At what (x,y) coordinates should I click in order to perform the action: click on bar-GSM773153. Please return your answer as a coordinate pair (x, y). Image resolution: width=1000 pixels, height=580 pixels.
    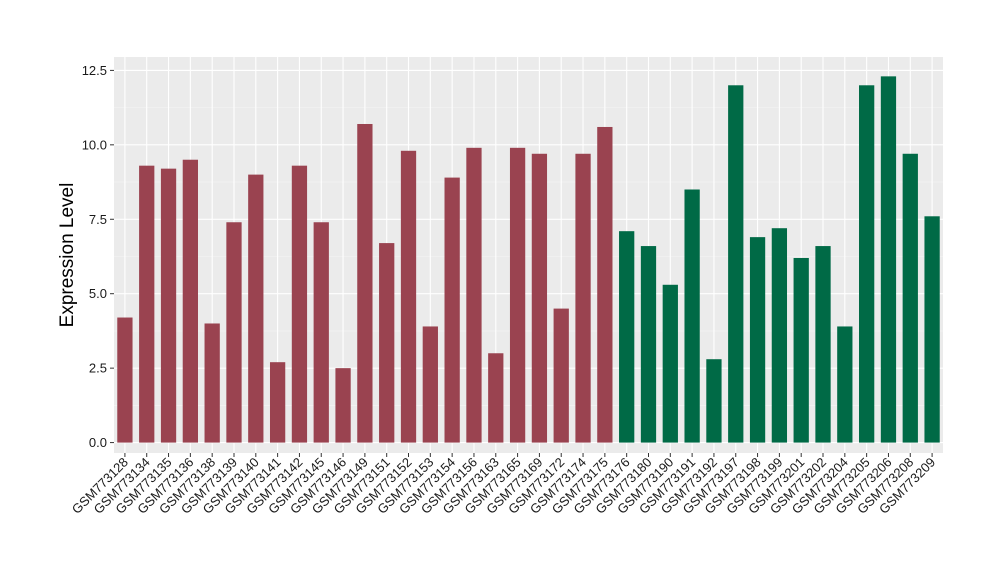
    Looking at the image, I should click on (430, 384).